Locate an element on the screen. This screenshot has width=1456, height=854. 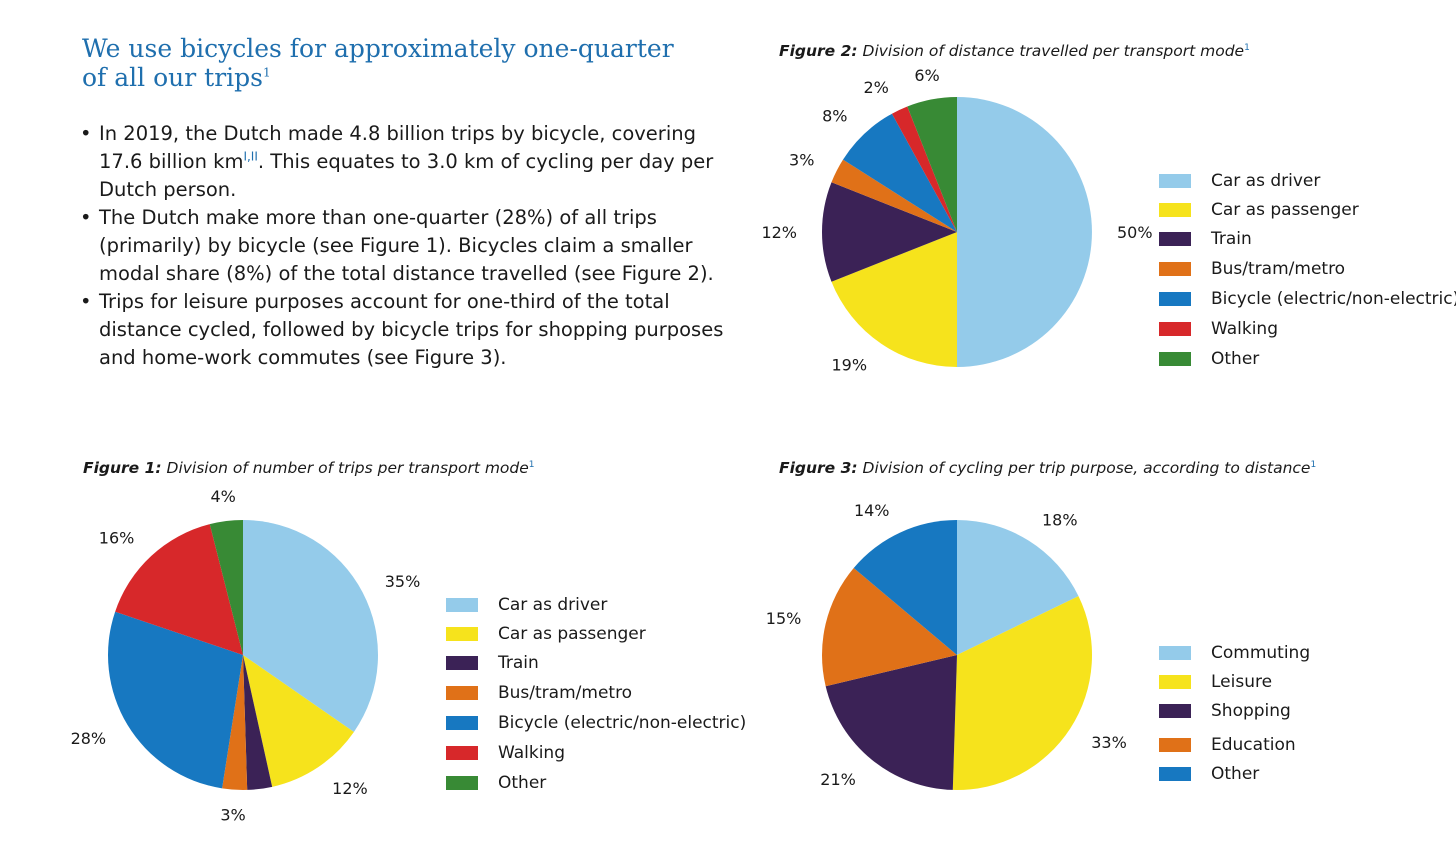
data-label-leisure: 33% is located at coordinates (1109, 742).